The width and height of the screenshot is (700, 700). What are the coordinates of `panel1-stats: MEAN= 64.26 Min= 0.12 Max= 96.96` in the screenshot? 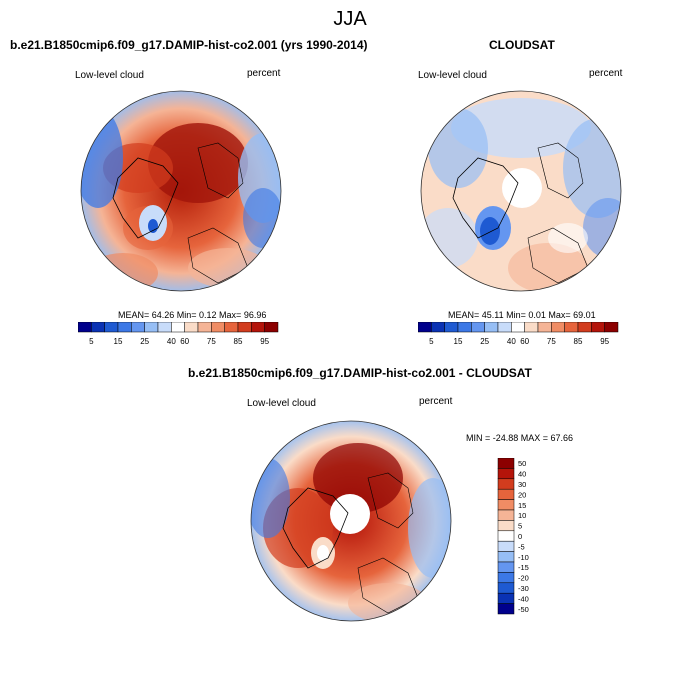 It's located at (192, 315).